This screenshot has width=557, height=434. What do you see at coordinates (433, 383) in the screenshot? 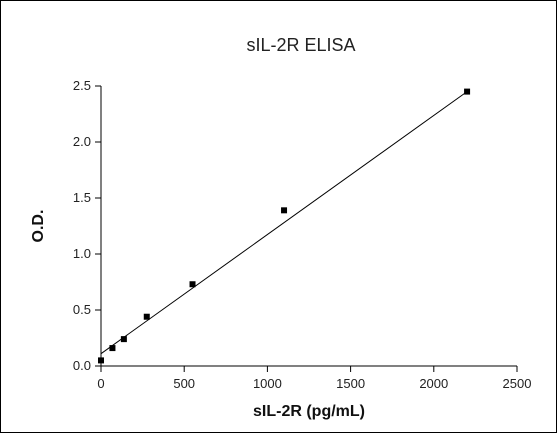
I see `x-tick-label: 2000` at bounding box center [433, 383].